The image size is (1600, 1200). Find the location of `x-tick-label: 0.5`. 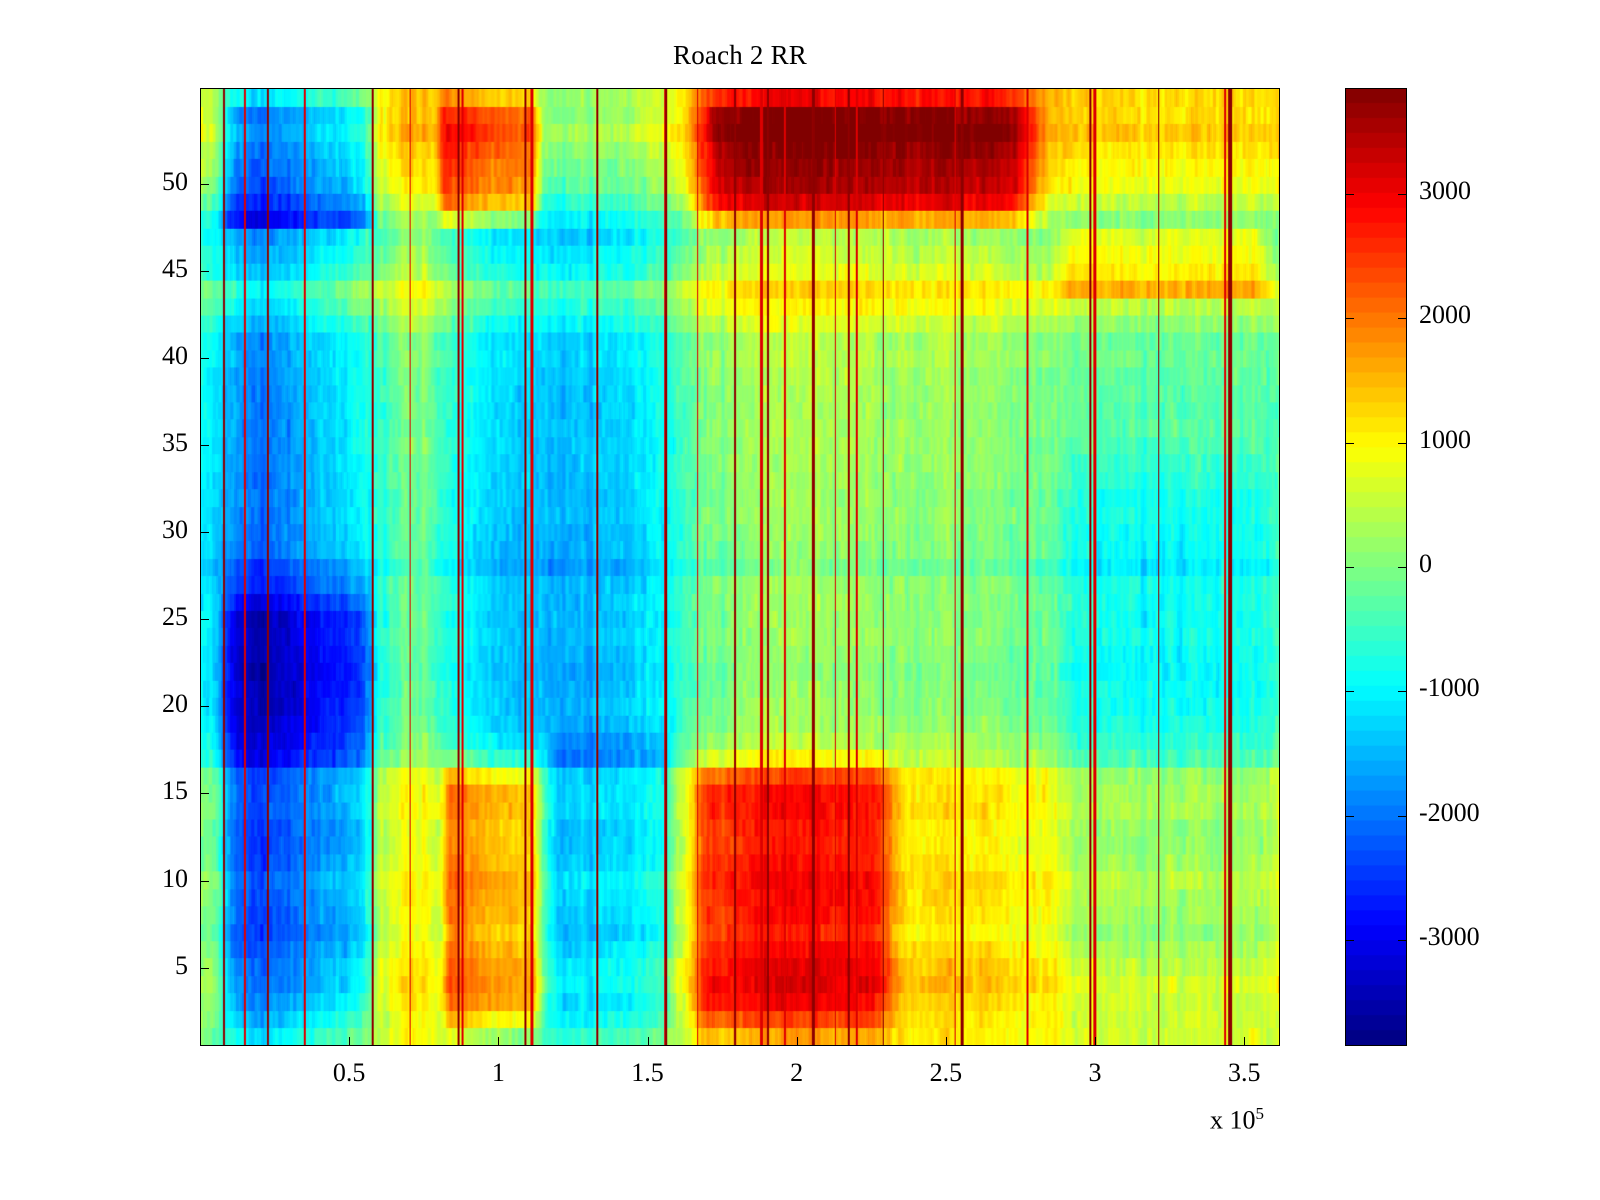

x-tick-label: 0.5 is located at coordinates (349, 1072).